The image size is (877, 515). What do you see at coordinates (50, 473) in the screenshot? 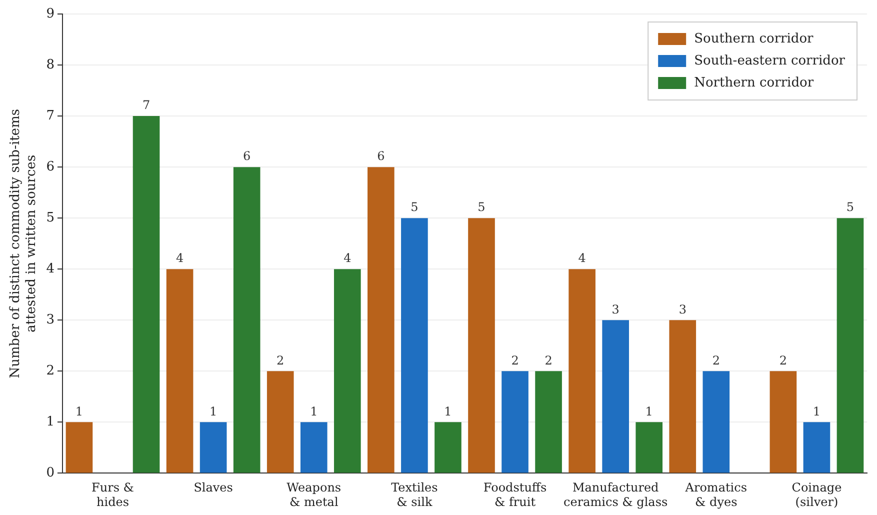
I see `y-tick-label: 0` at bounding box center [50, 473].